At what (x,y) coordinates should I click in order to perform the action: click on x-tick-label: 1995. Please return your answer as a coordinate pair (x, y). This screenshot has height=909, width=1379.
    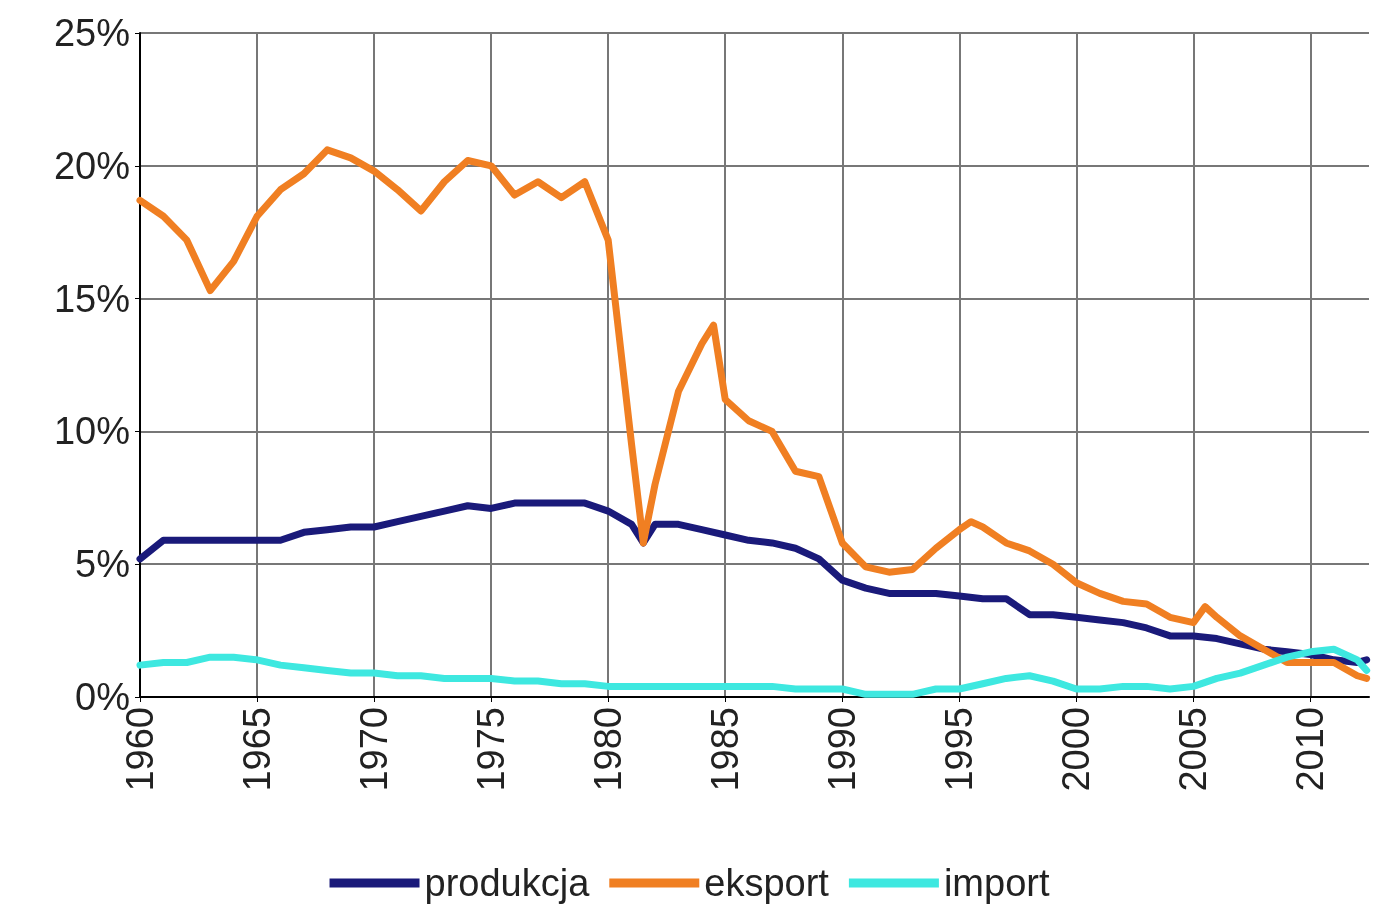
    Looking at the image, I should click on (959, 749).